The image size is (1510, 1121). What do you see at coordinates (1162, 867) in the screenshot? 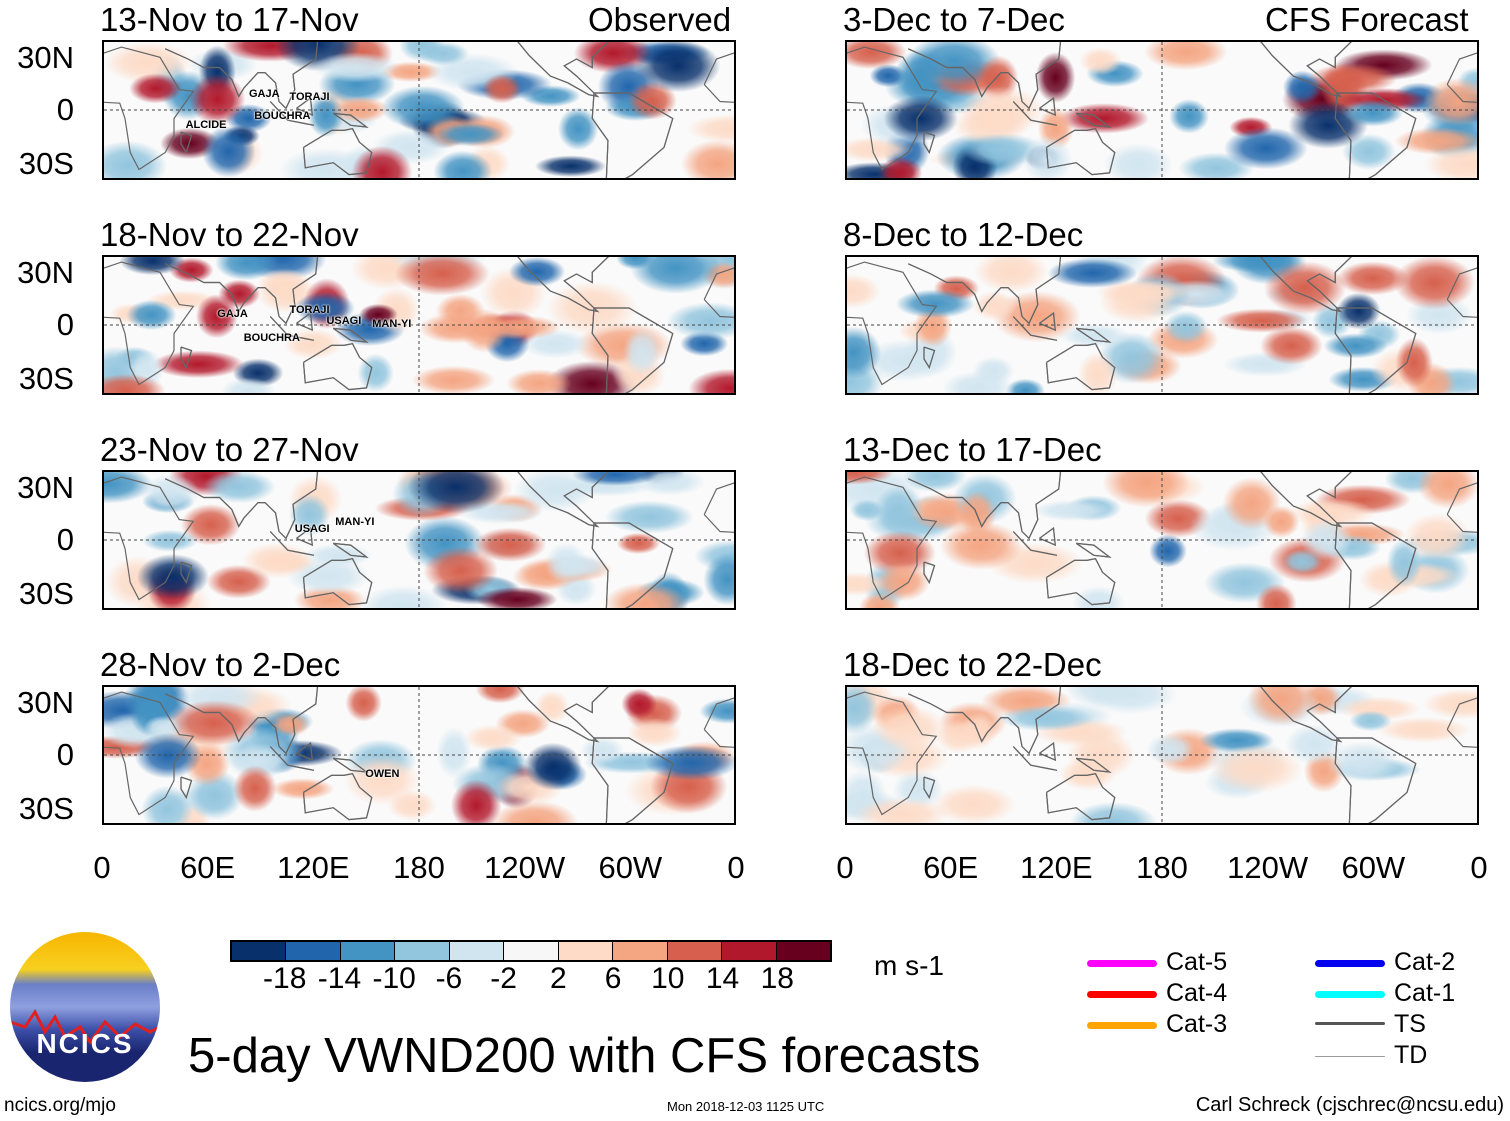
I see `lon-tick-label: 180` at bounding box center [1162, 867].